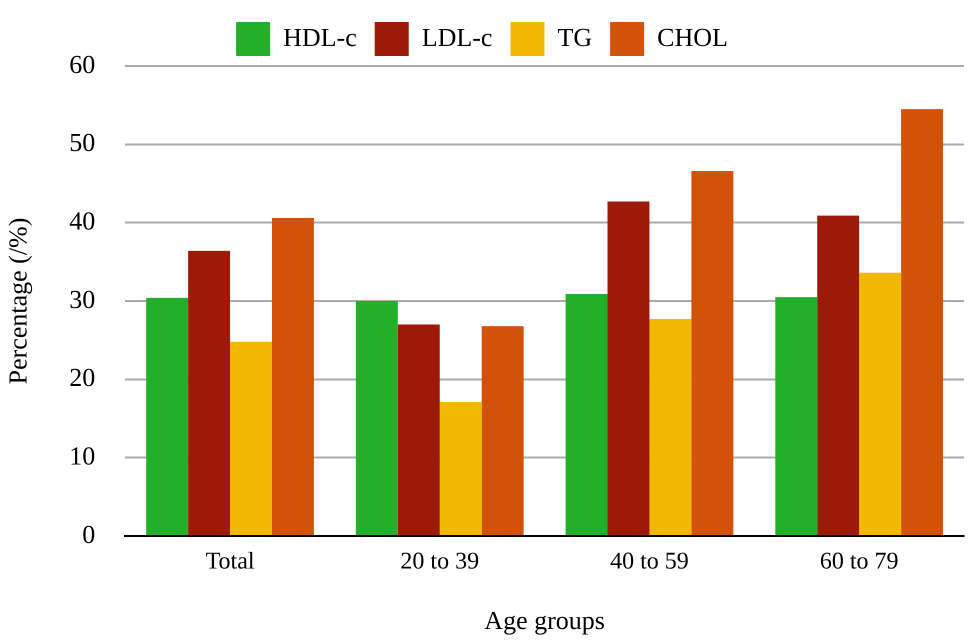  What do you see at coordinates (82, 143) in the screenshot?
I see `y-tick-label: 50` at bounding box center [82, 143].